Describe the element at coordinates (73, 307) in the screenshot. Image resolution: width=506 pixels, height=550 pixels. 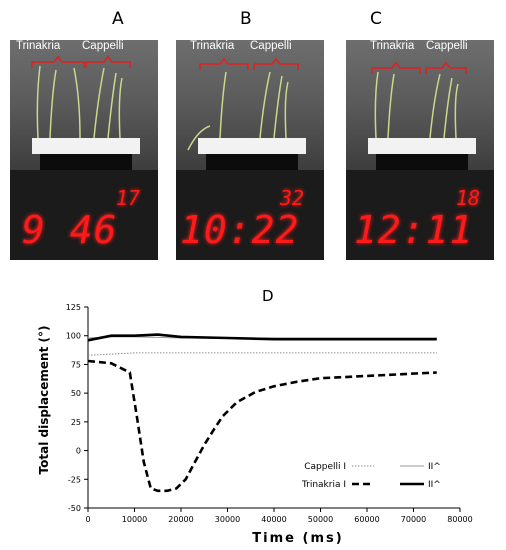
I see `y-tick-label: 125` at that location.